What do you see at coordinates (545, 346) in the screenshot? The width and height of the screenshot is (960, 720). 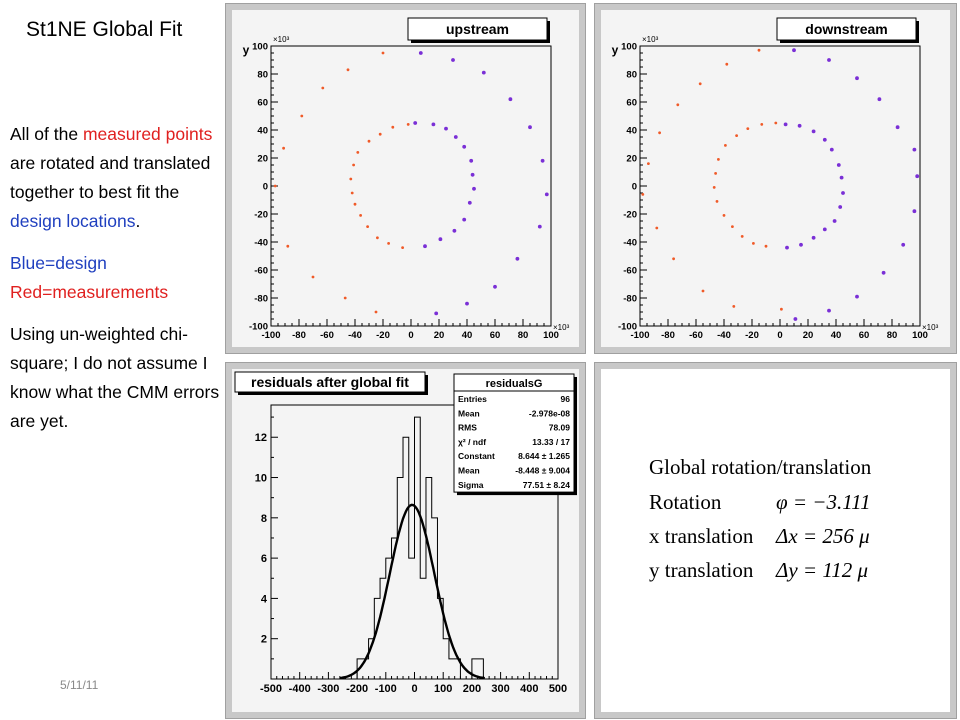 I see `x-axis-label: x` at bounding box center [545, 346].